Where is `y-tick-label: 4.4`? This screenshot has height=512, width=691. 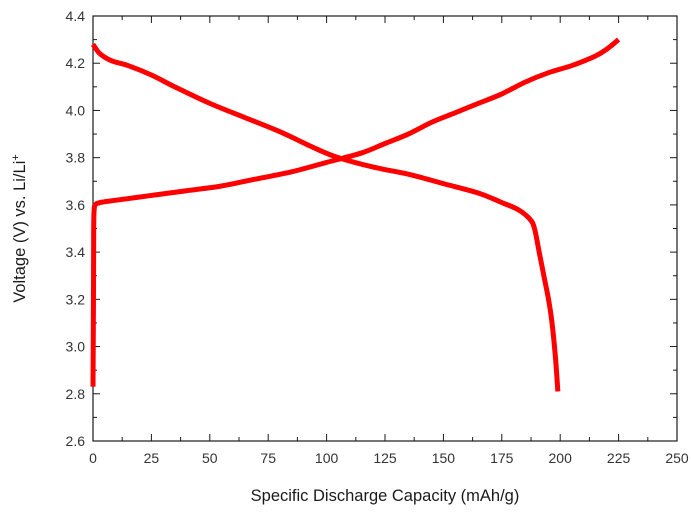 y-tick-label: 4.4 is located at coordinates (76, 16).